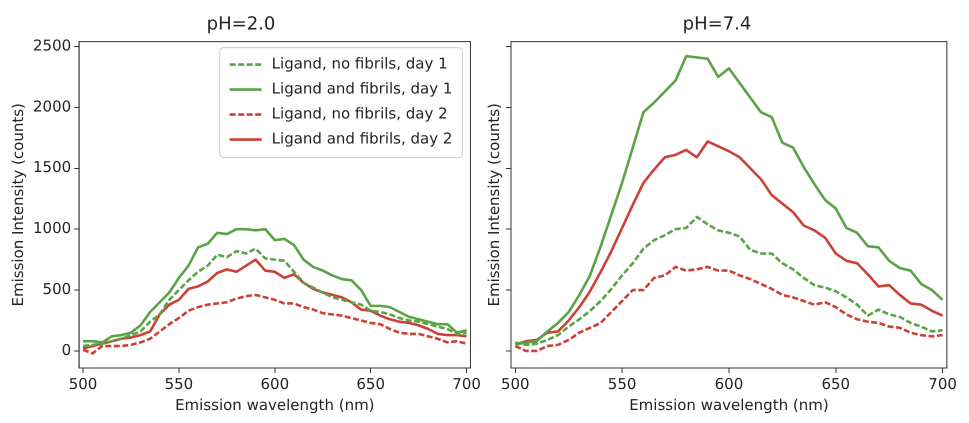 Image resolution: width=969 pixels, height=423 pixels. I want to click on chart-title: pH=7.4, so click(717, 23).